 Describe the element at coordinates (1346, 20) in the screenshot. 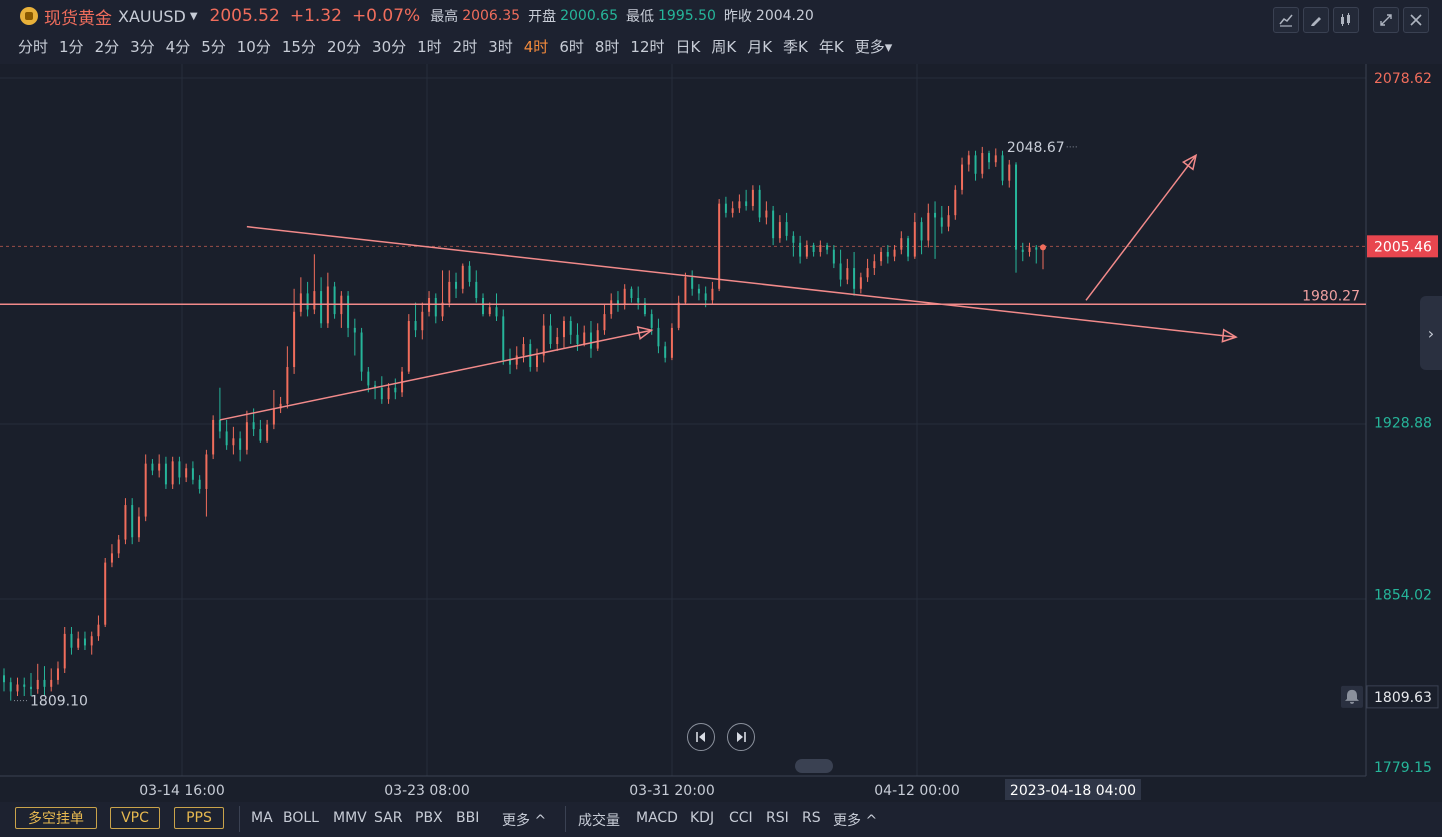

I see `candle-style-icon` at that location.